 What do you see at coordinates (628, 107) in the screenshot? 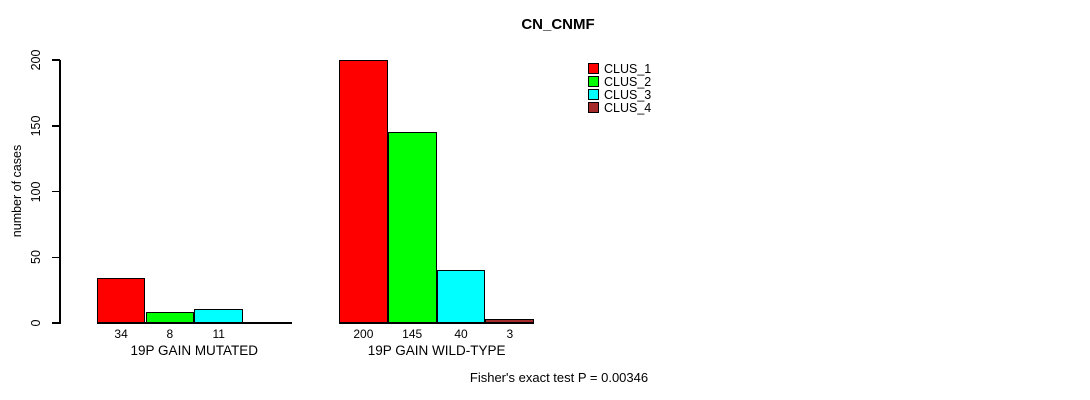
I see `legend-label: CLUS_4` at bounding box center [628, 107].